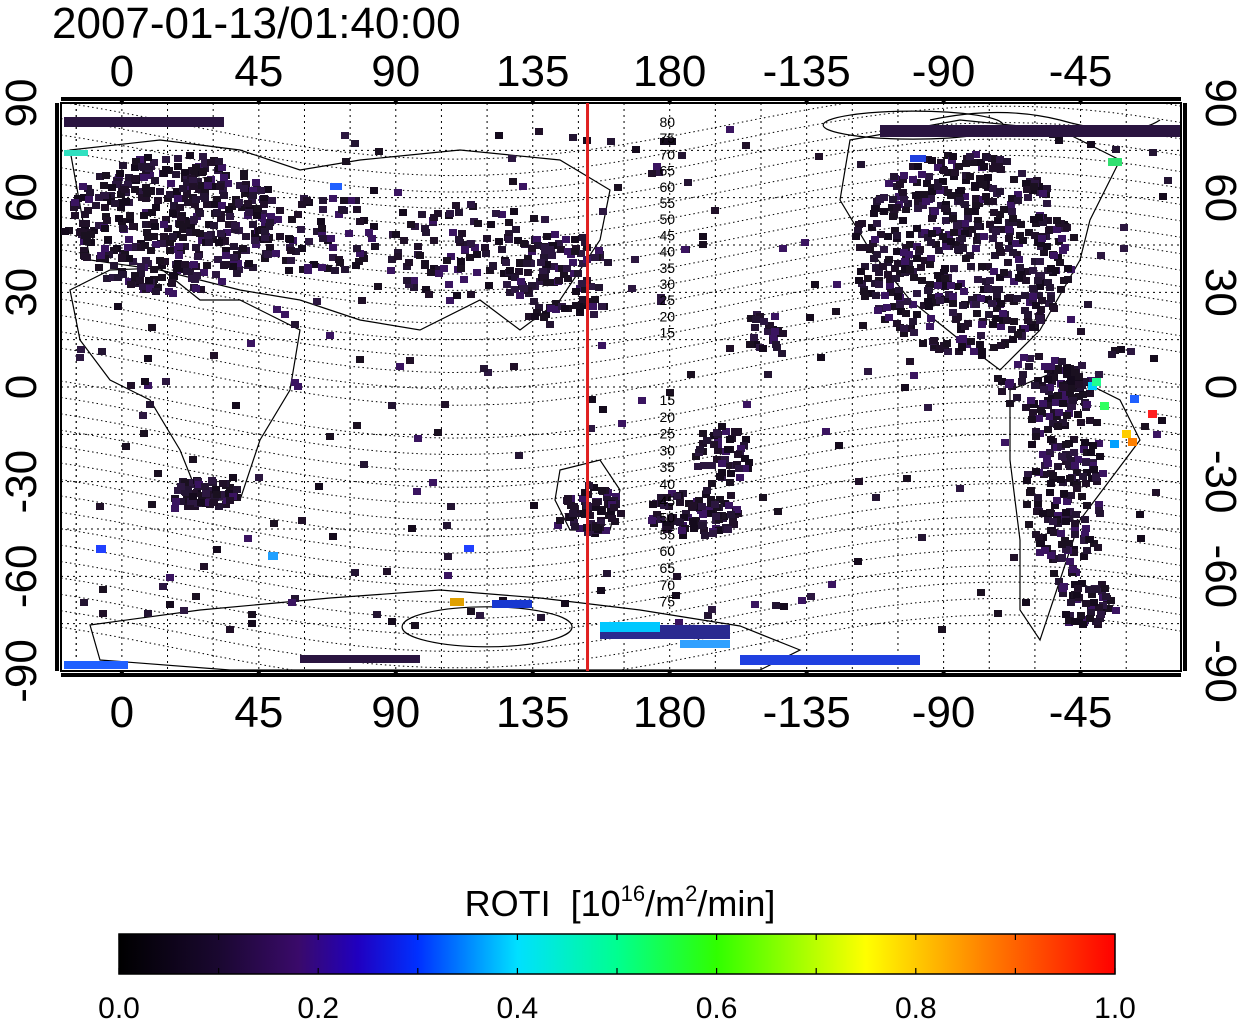 The width and height of the screenshot is (1240, 1024). I want to click on roti-band, so click(76, 153).